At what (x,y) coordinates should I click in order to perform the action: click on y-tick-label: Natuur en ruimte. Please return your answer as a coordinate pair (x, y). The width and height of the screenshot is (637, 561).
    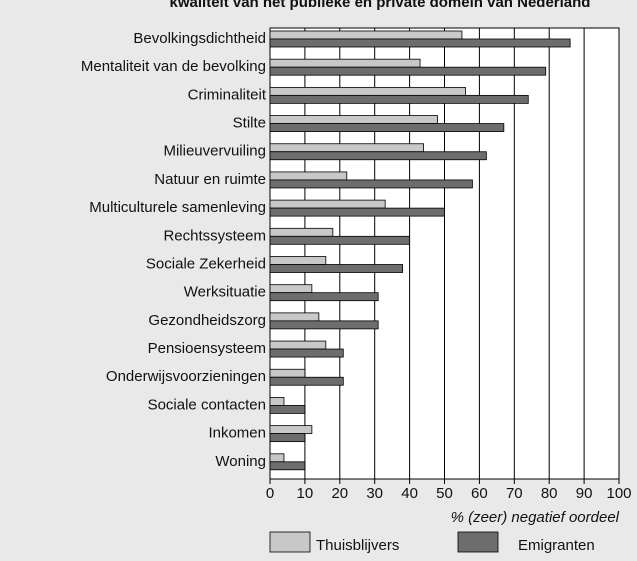
    Looking at the image, I should click on (210, 179).